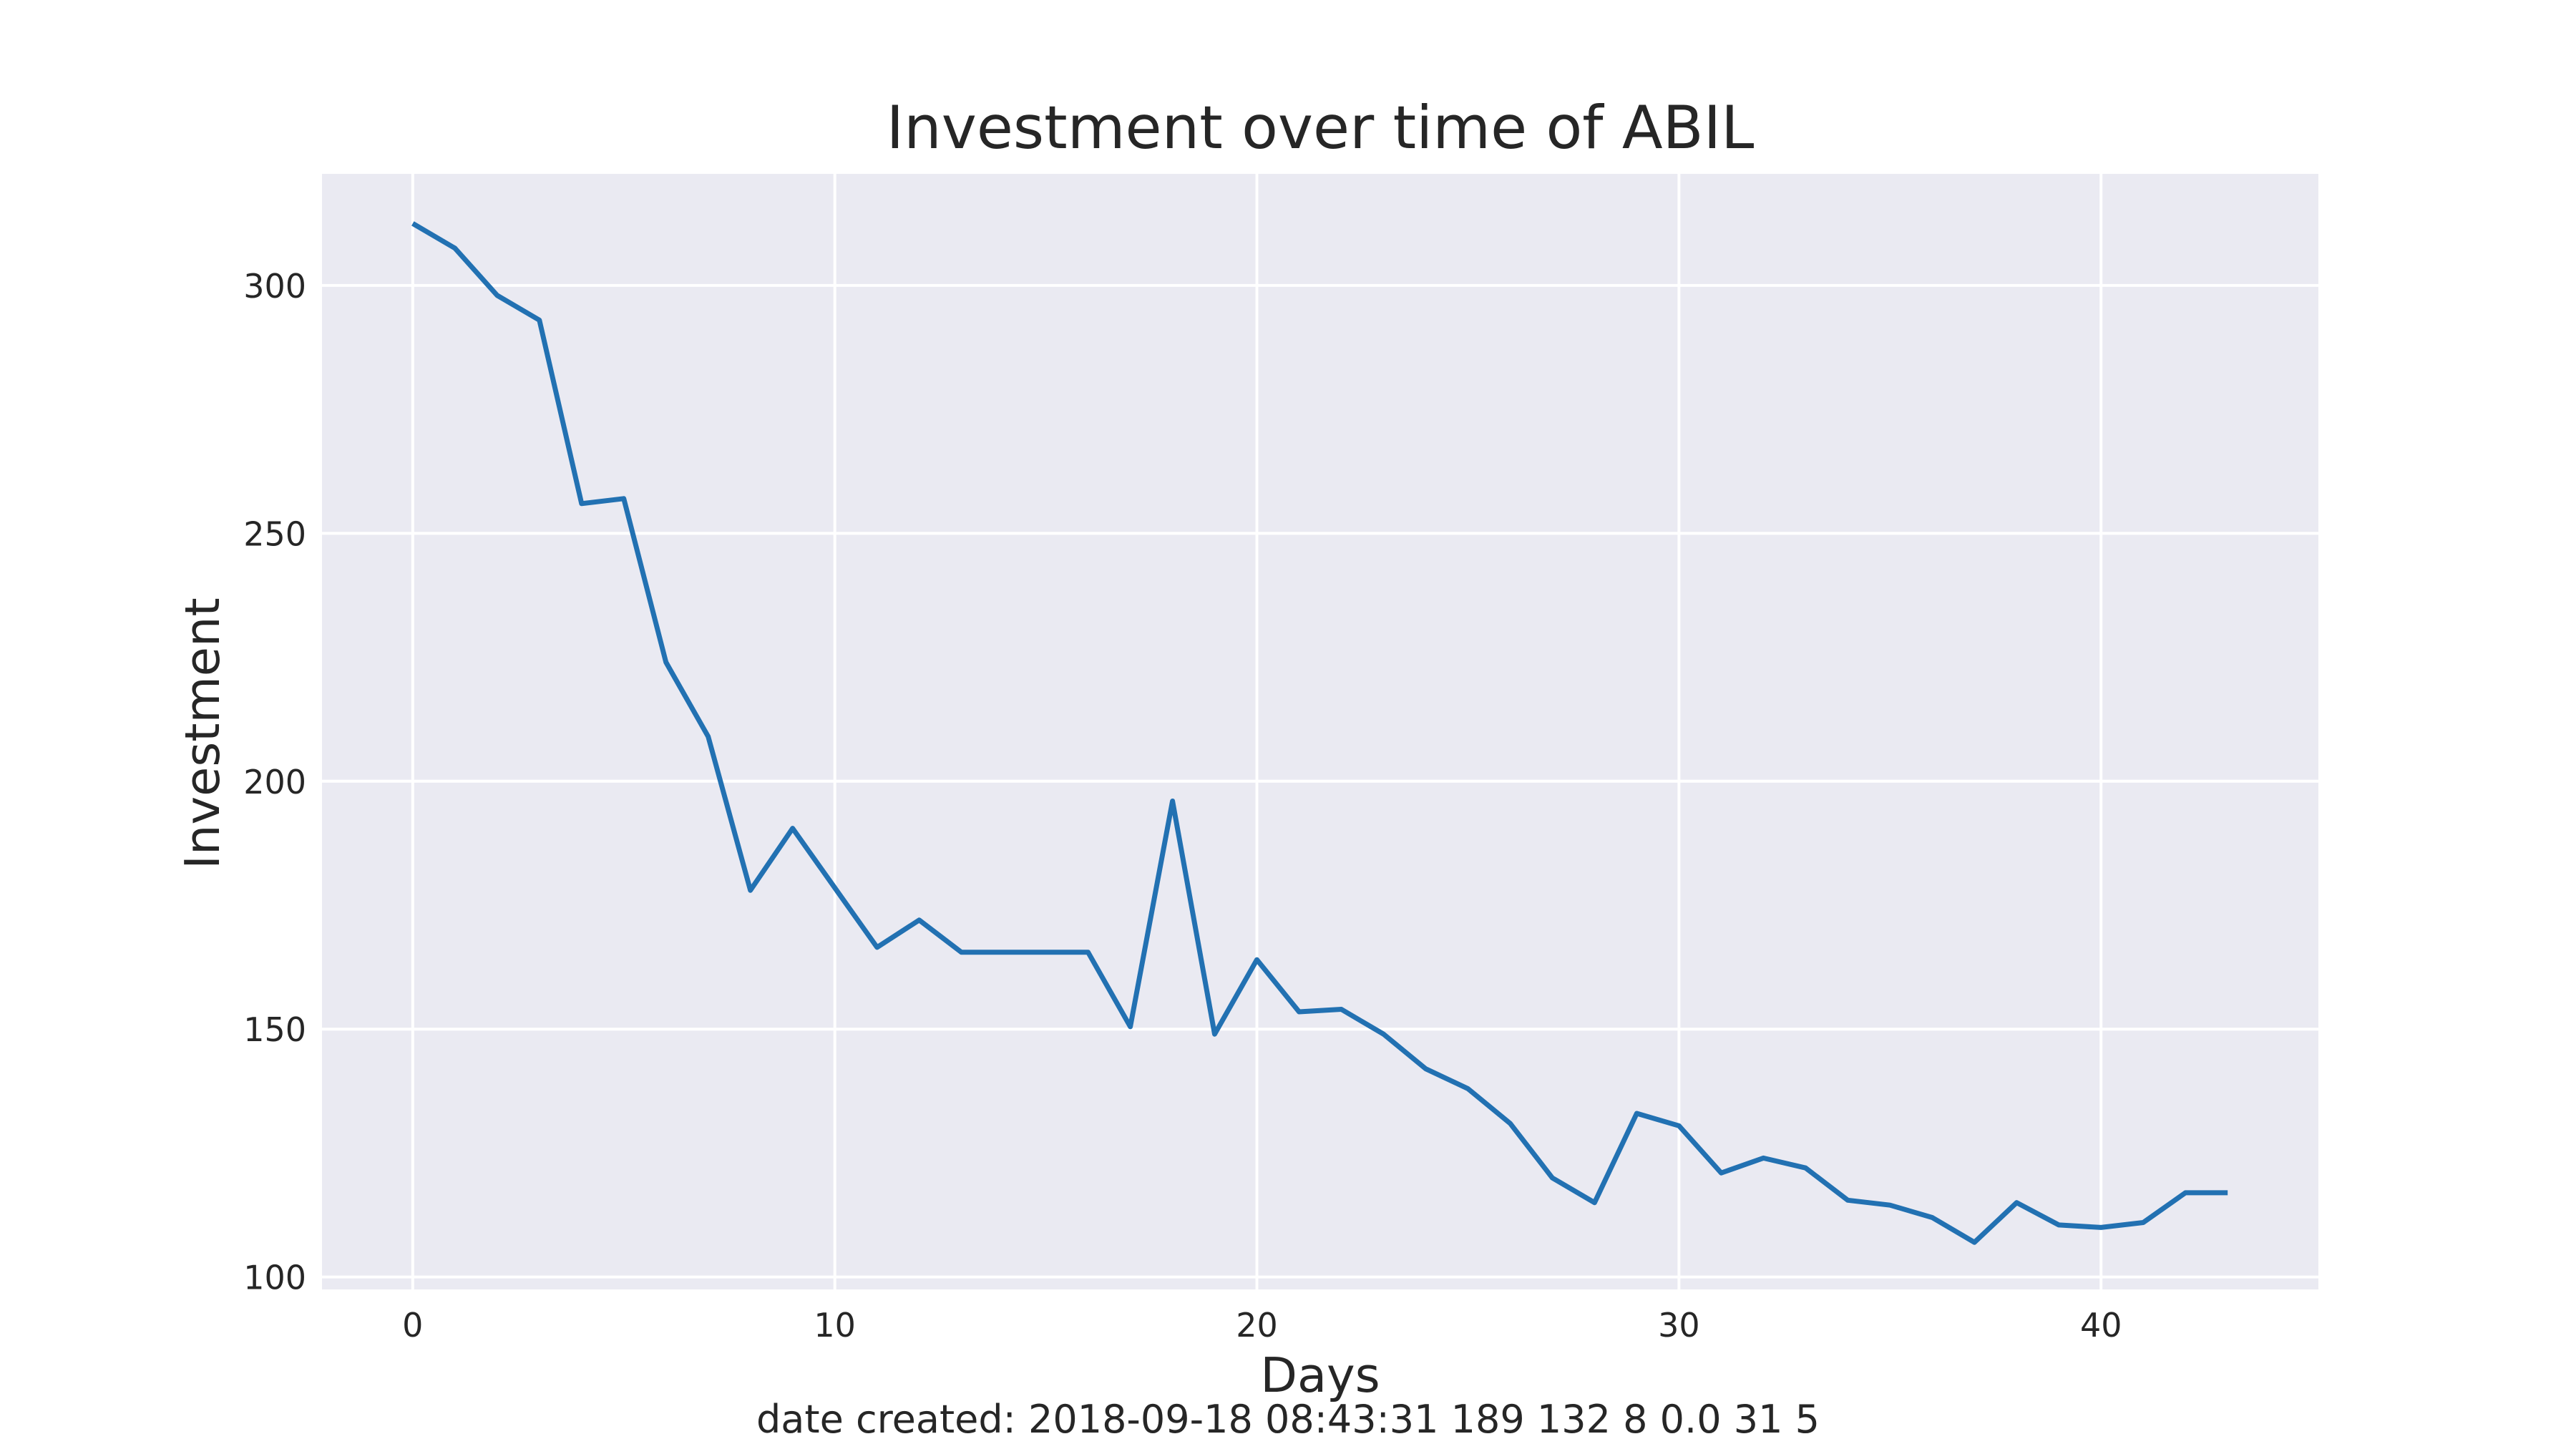 This screenshot has width=2576, height=1449. I want to click on y-tick-label: 150, so click(274, 1029).